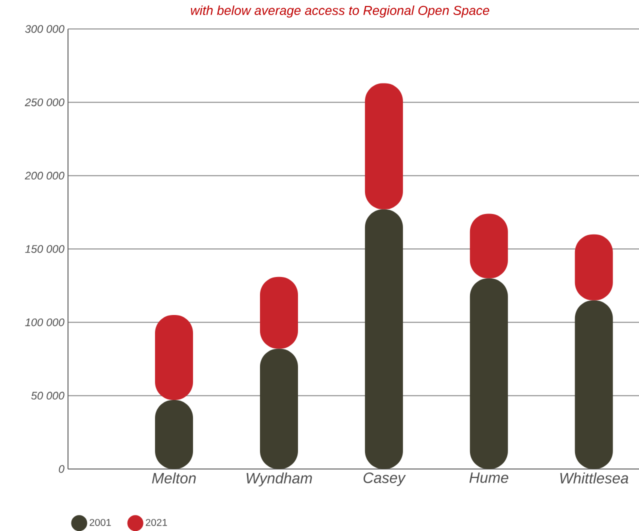 This screenshot has width=639, height=531. I want to click on chart-title: with below average access to Regional Open Space, so click(340, 12).